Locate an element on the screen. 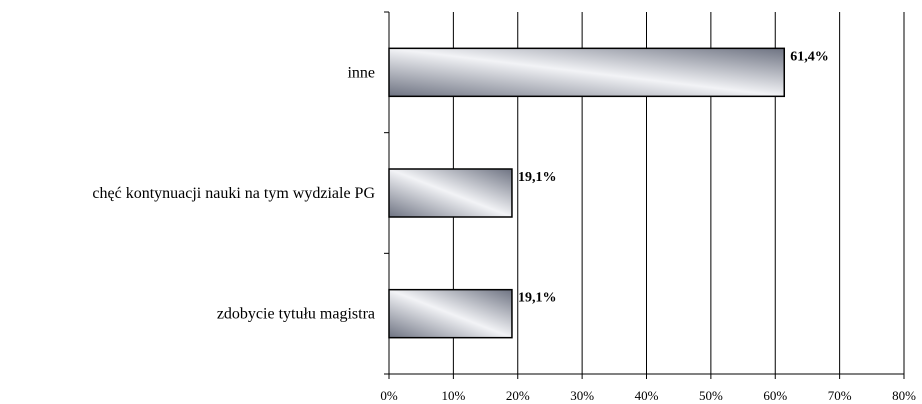  x-tick-label: 70% is located at coordinates (840, 395).